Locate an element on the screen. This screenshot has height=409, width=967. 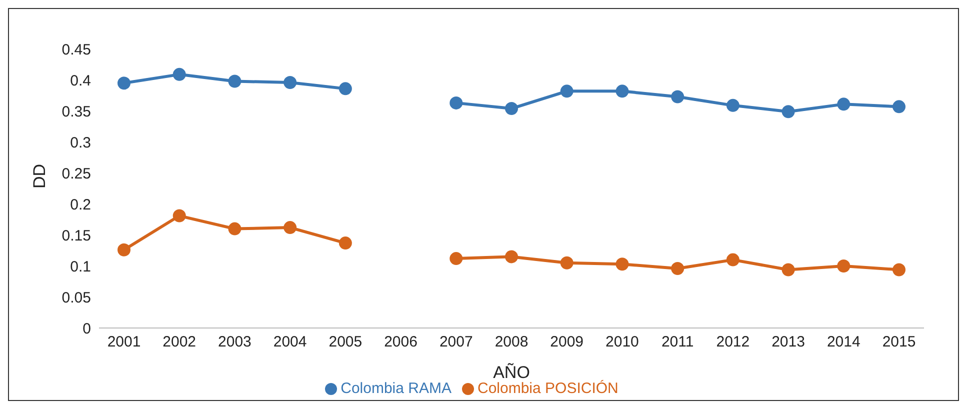
y-tick-label: 0.45 is located at coordinates (76, 49).